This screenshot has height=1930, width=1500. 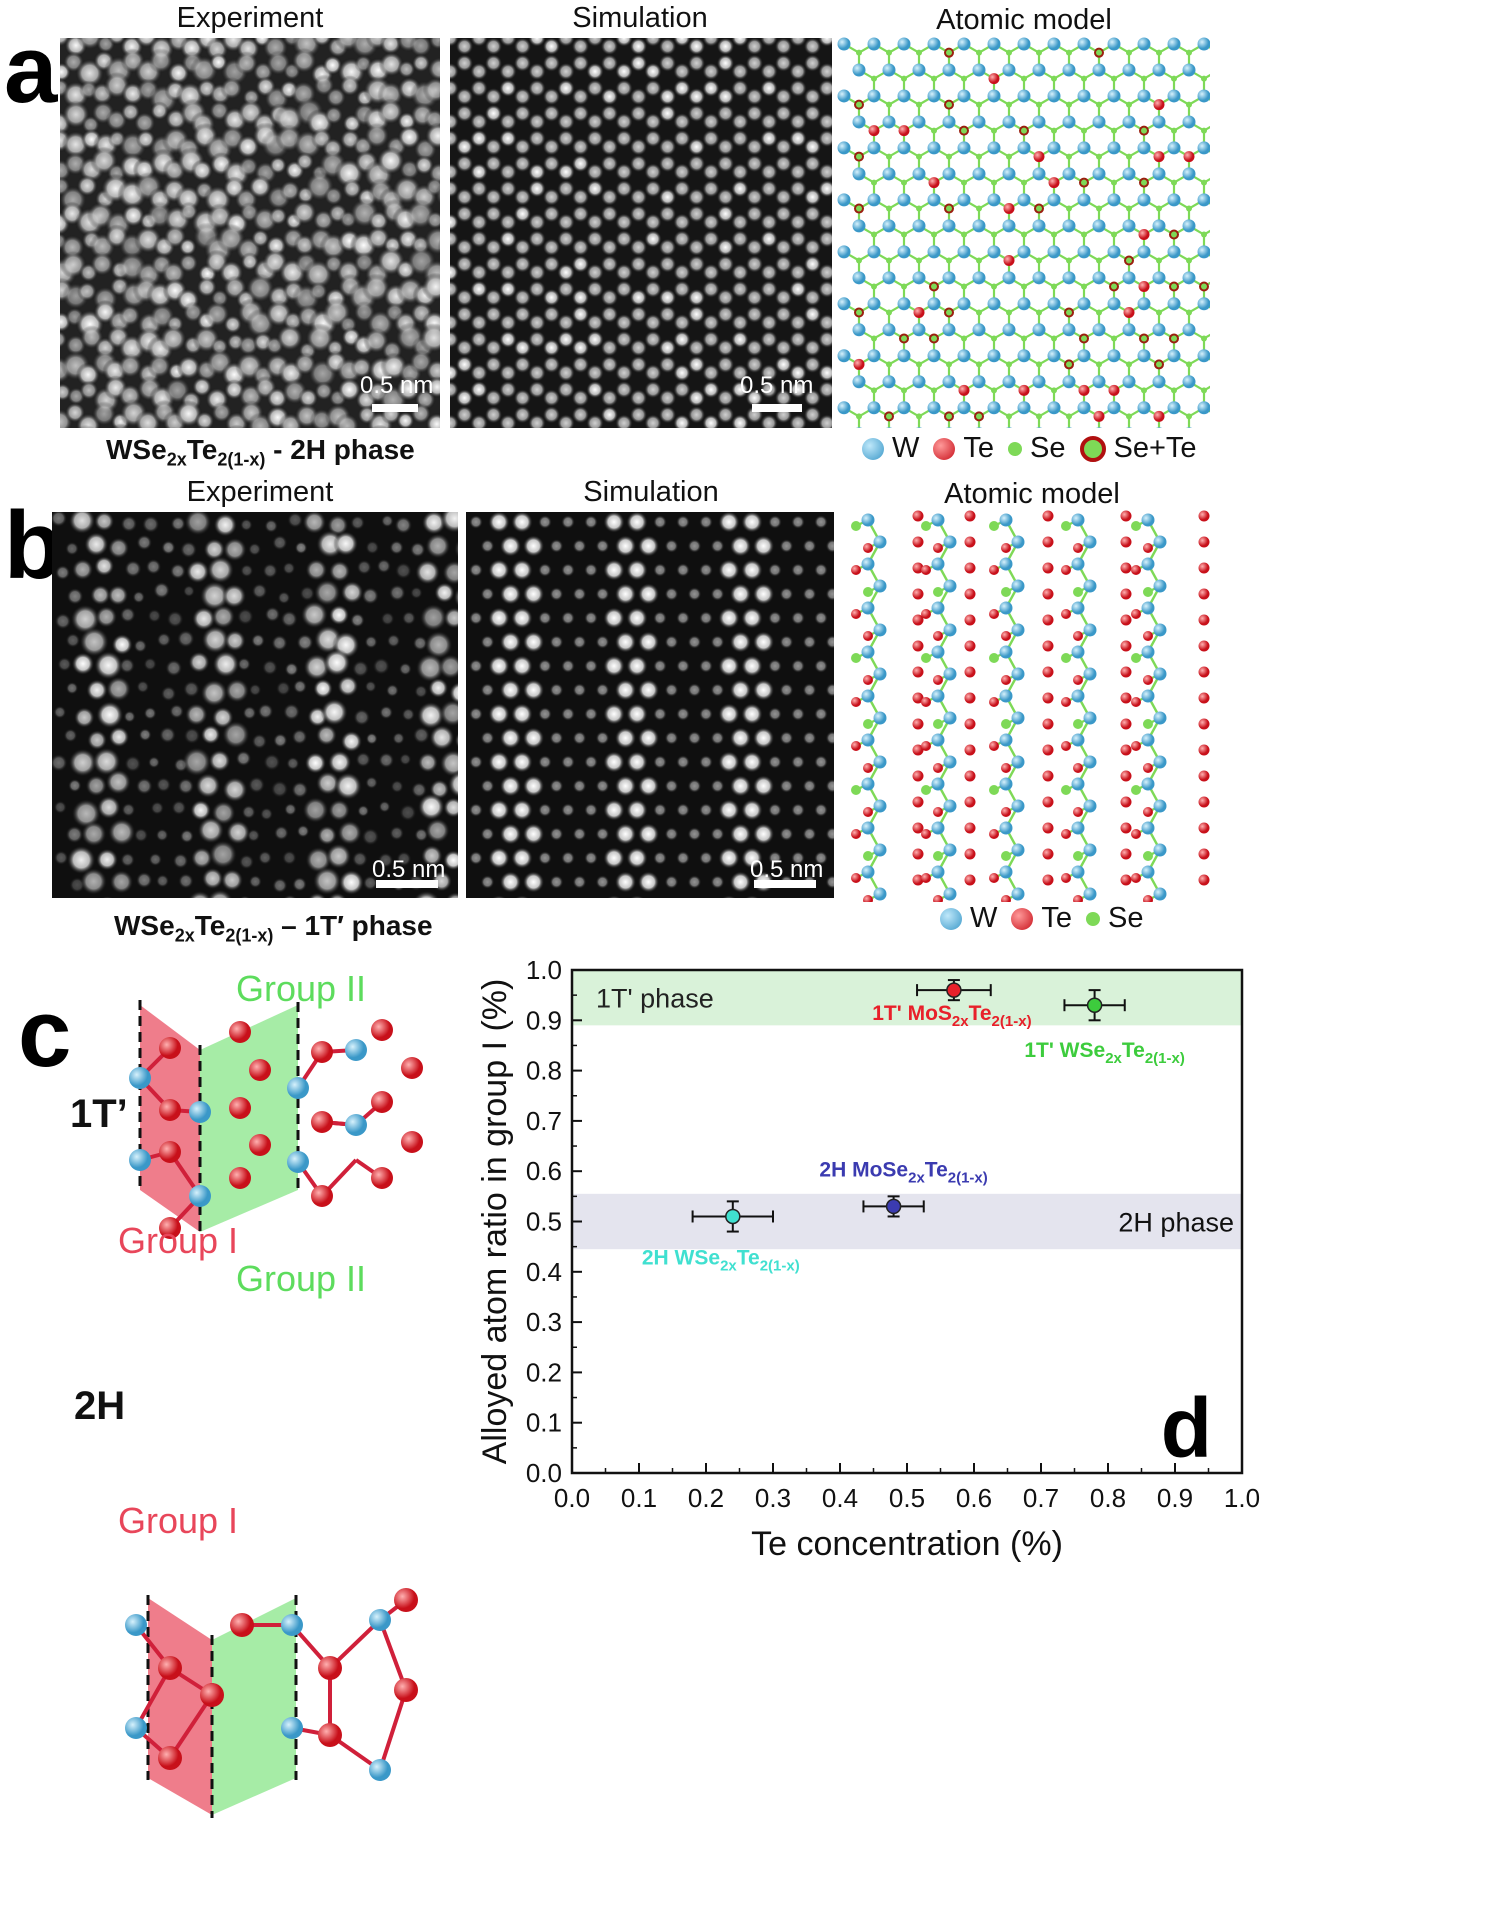 What do you see at coordinates (495, 1222) in the screenshot?
I see `y-axis-label: Alloyed atom ratio in group I (%)` at bounding box center [495, 1222].